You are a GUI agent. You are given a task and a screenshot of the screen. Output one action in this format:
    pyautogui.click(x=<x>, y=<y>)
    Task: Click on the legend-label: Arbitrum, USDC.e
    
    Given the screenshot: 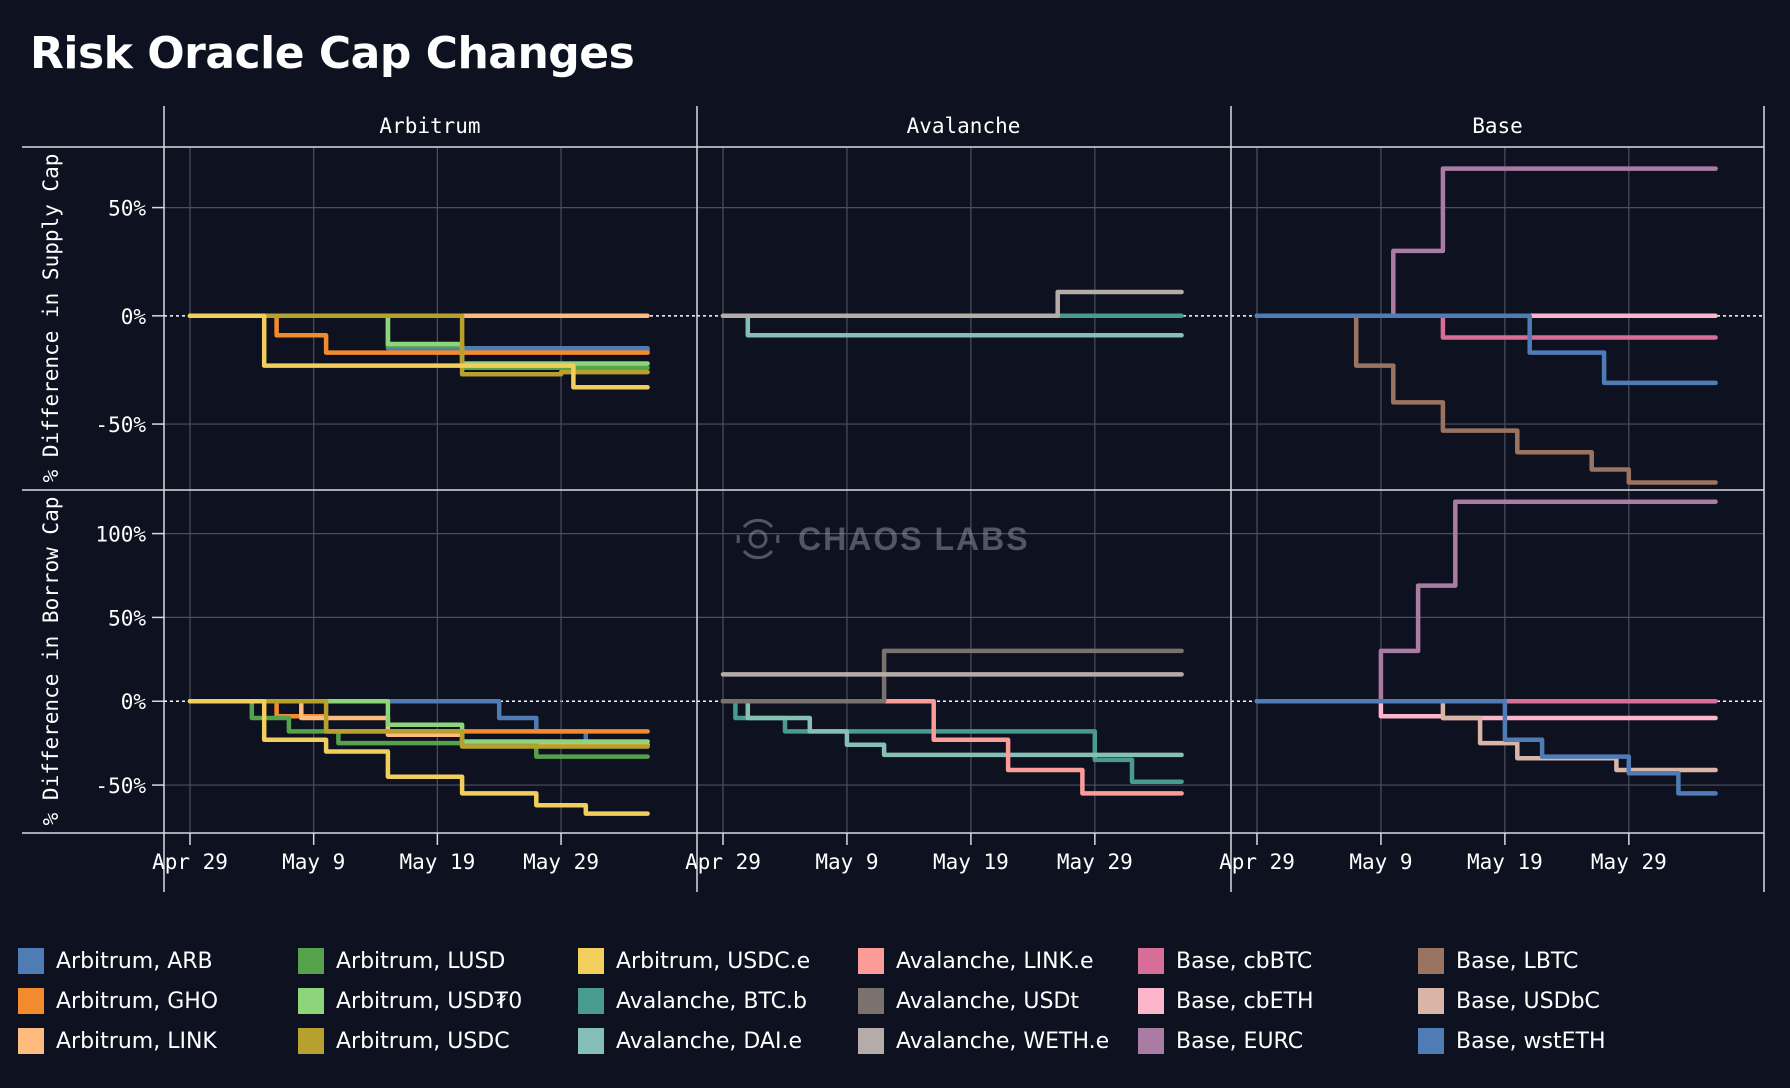 What is the action you would take?
    pyautogui.click(x=713, y=961)
    